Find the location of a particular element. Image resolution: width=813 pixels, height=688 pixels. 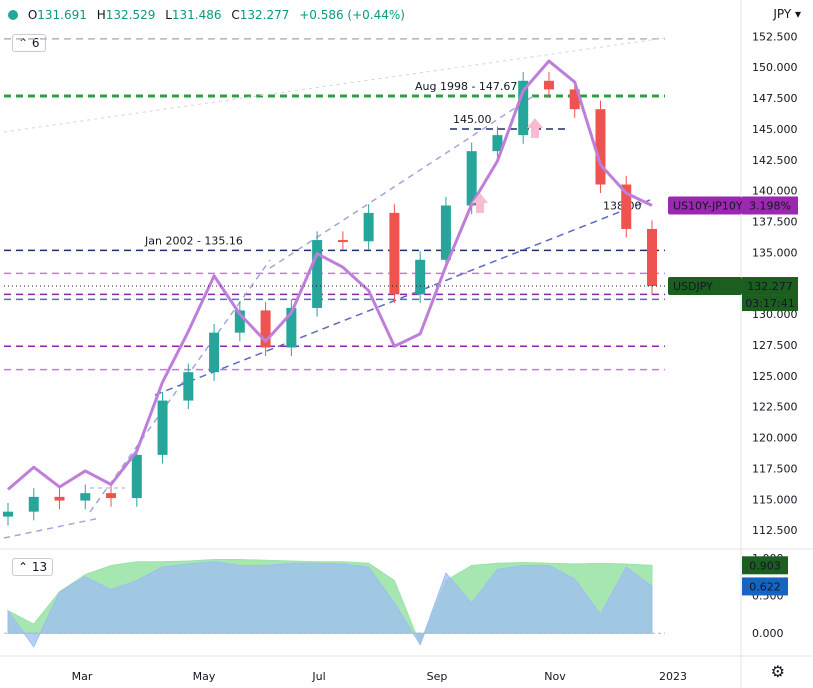

x-tick-label: Jul is located at coordinates (318, 676).